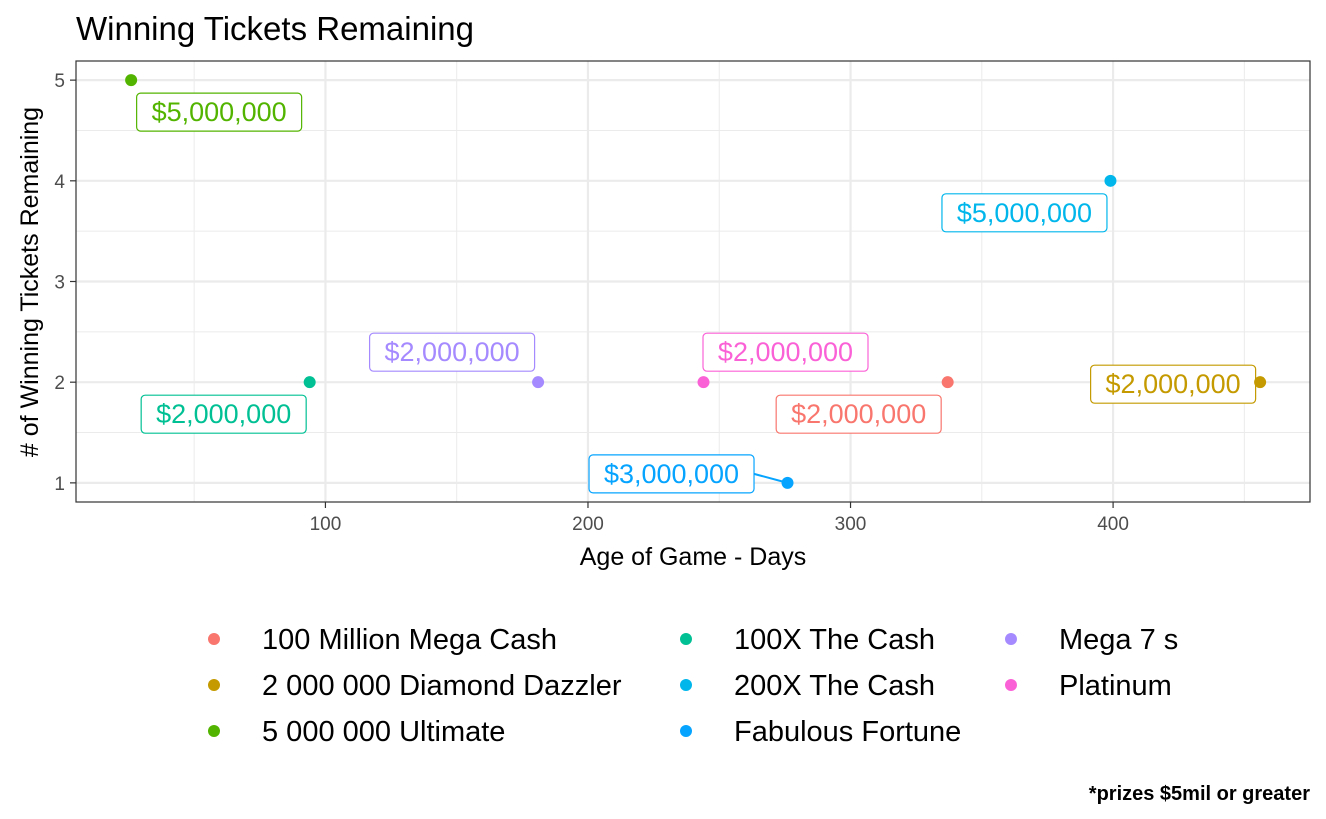 This screenshot has width=1326, height=819. I want to click on legend-item: Mega 7 s, so click(1091, 640).